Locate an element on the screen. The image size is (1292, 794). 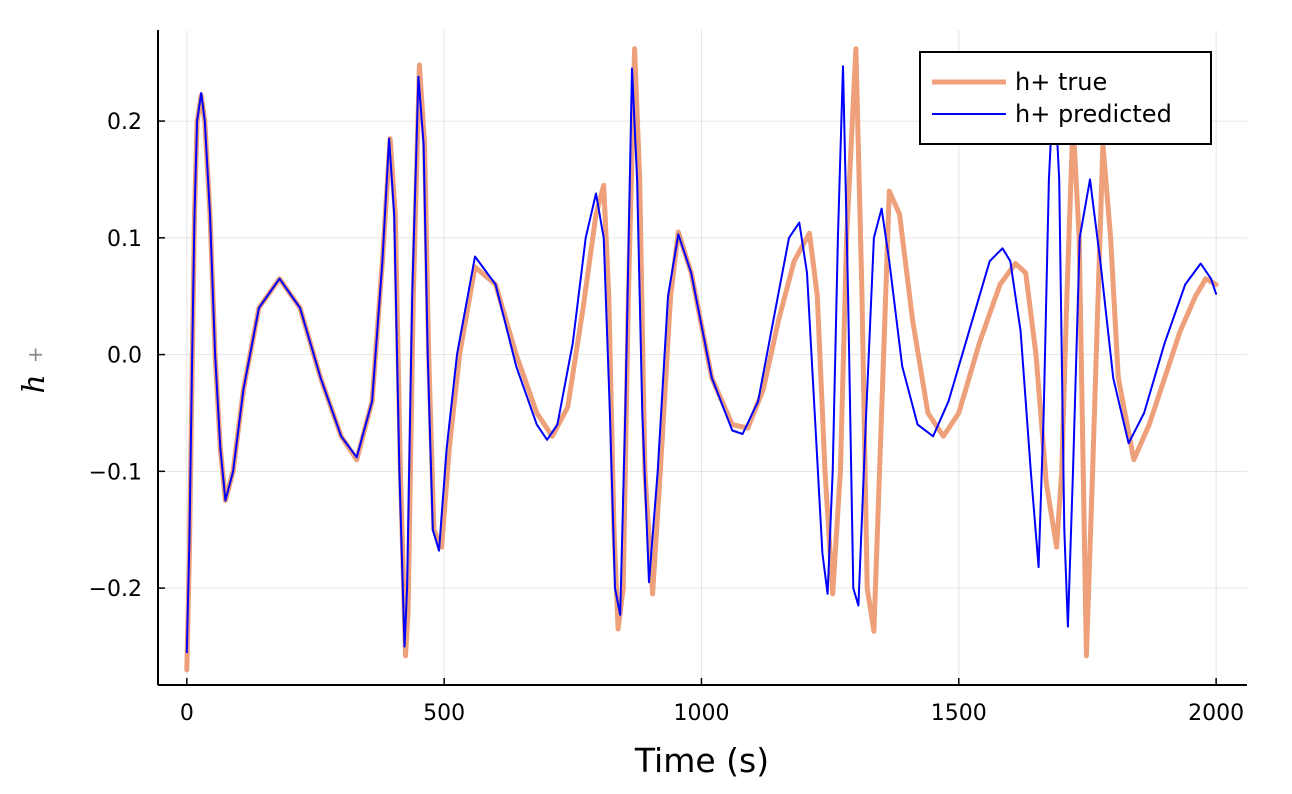
svg-text: h + is located at coordinates (34, 369).